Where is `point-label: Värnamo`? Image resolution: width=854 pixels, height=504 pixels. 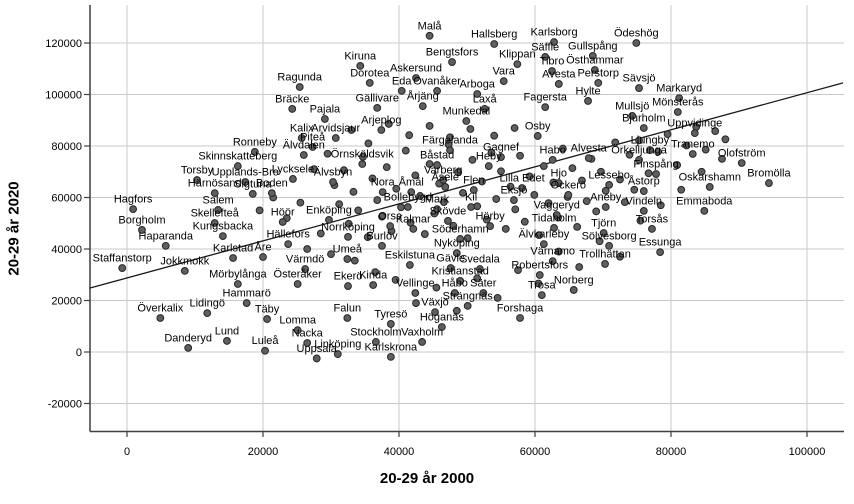 point-label: Värnamo is located at coordinates (552, 252).